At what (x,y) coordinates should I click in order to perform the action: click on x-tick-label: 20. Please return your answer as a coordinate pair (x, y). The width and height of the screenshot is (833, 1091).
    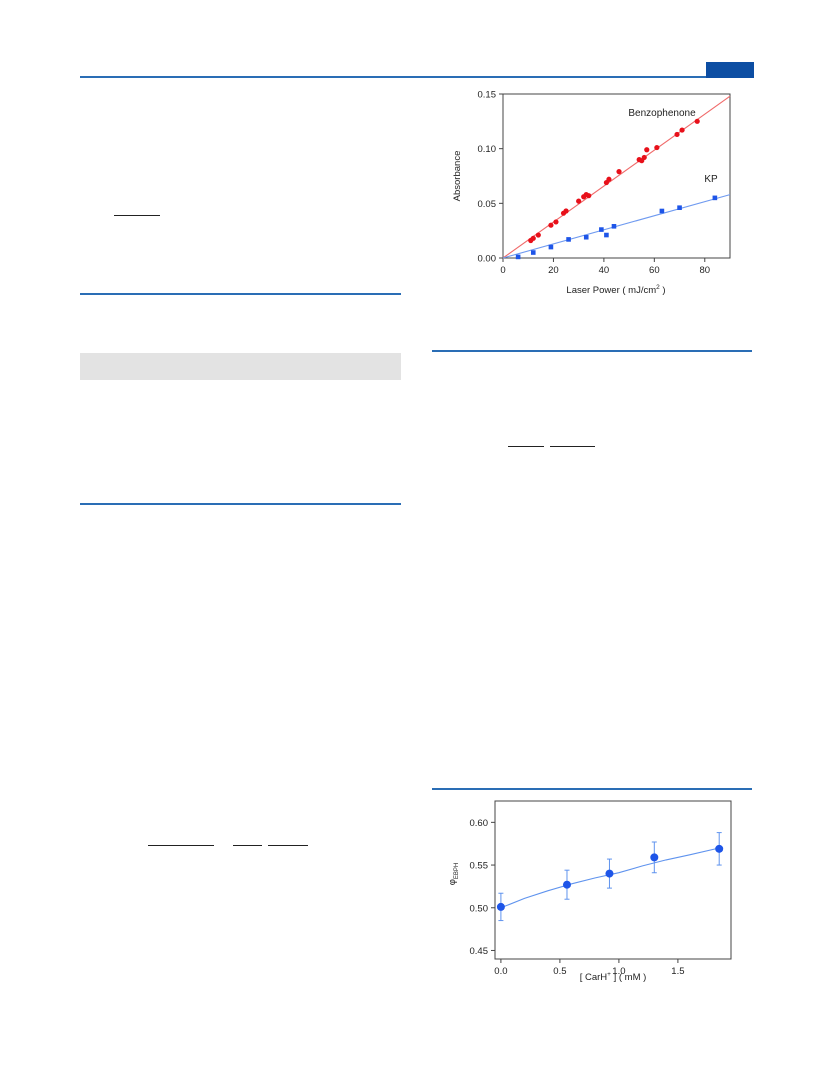
    Looking at the image, I should click on (553, 270).